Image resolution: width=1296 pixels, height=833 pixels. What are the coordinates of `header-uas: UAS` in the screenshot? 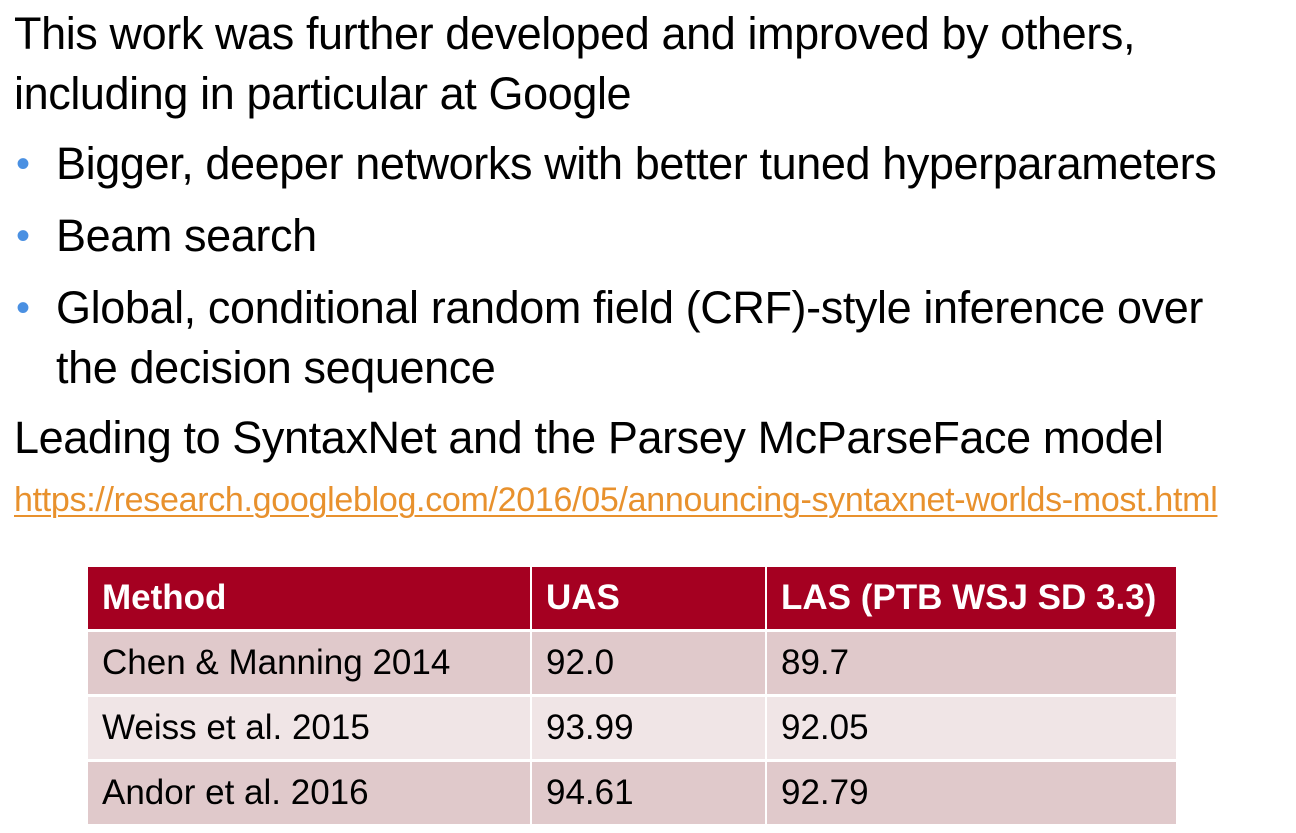 It's located at (648, 599).